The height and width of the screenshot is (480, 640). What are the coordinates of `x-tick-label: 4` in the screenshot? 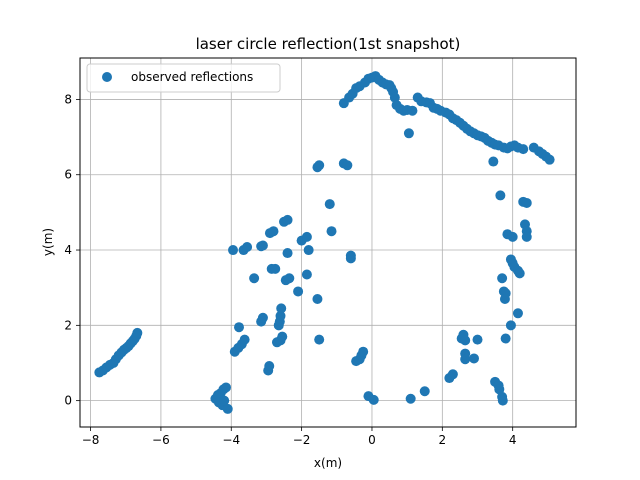 It's located at (513, 440).